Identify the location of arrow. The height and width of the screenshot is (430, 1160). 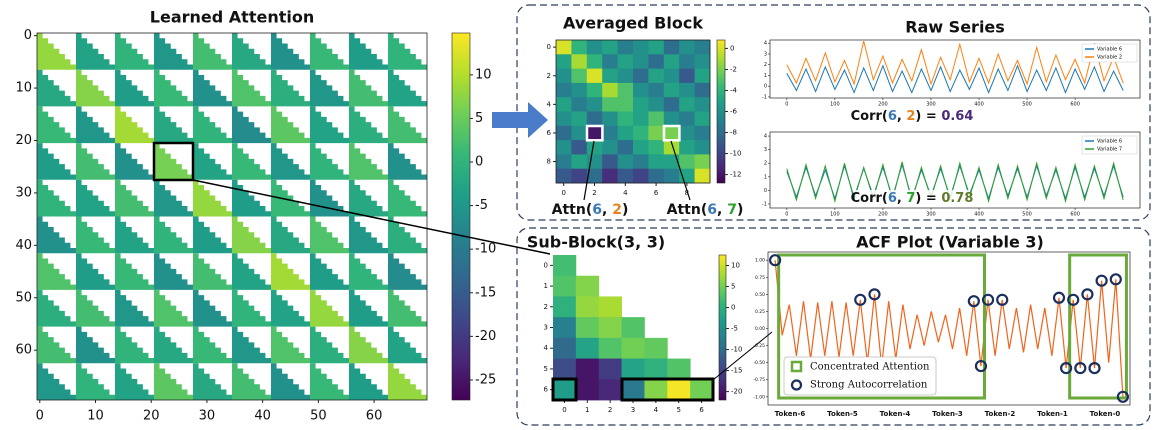
(520, 120).